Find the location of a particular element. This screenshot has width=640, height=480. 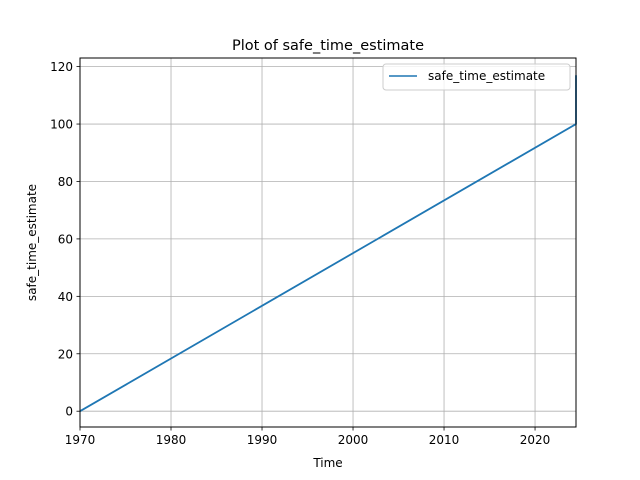

legend-label: safe_time_estimate is located at coordinates (486, 76).